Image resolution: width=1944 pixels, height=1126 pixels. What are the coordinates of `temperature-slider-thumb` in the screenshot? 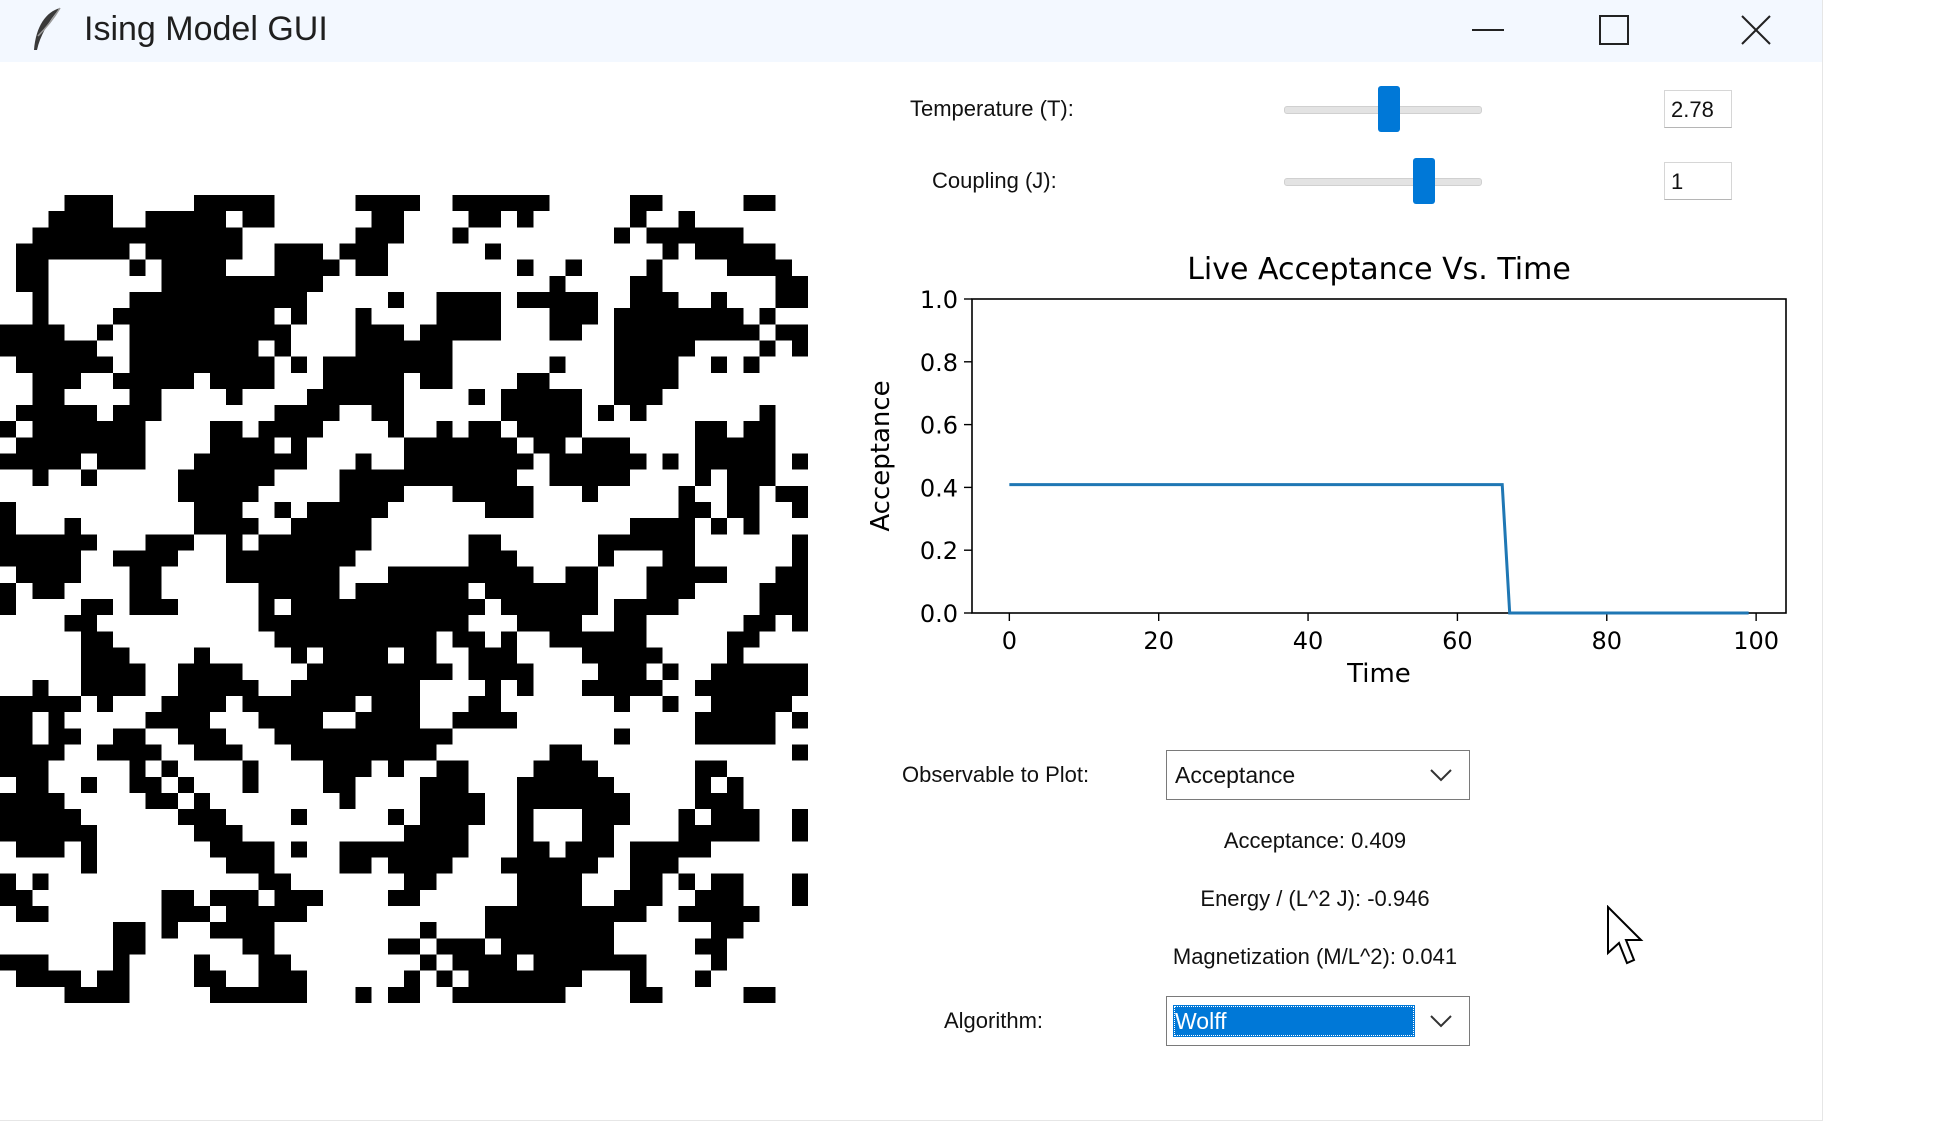 It's located at (1388, 109).